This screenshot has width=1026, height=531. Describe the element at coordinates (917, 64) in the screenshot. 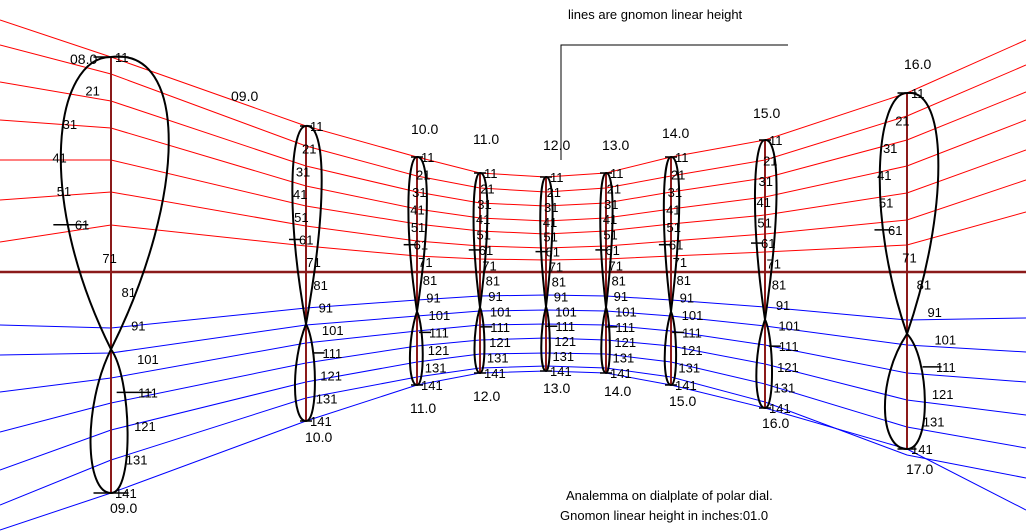

I see `hour-label-top: 16.0` at that location.